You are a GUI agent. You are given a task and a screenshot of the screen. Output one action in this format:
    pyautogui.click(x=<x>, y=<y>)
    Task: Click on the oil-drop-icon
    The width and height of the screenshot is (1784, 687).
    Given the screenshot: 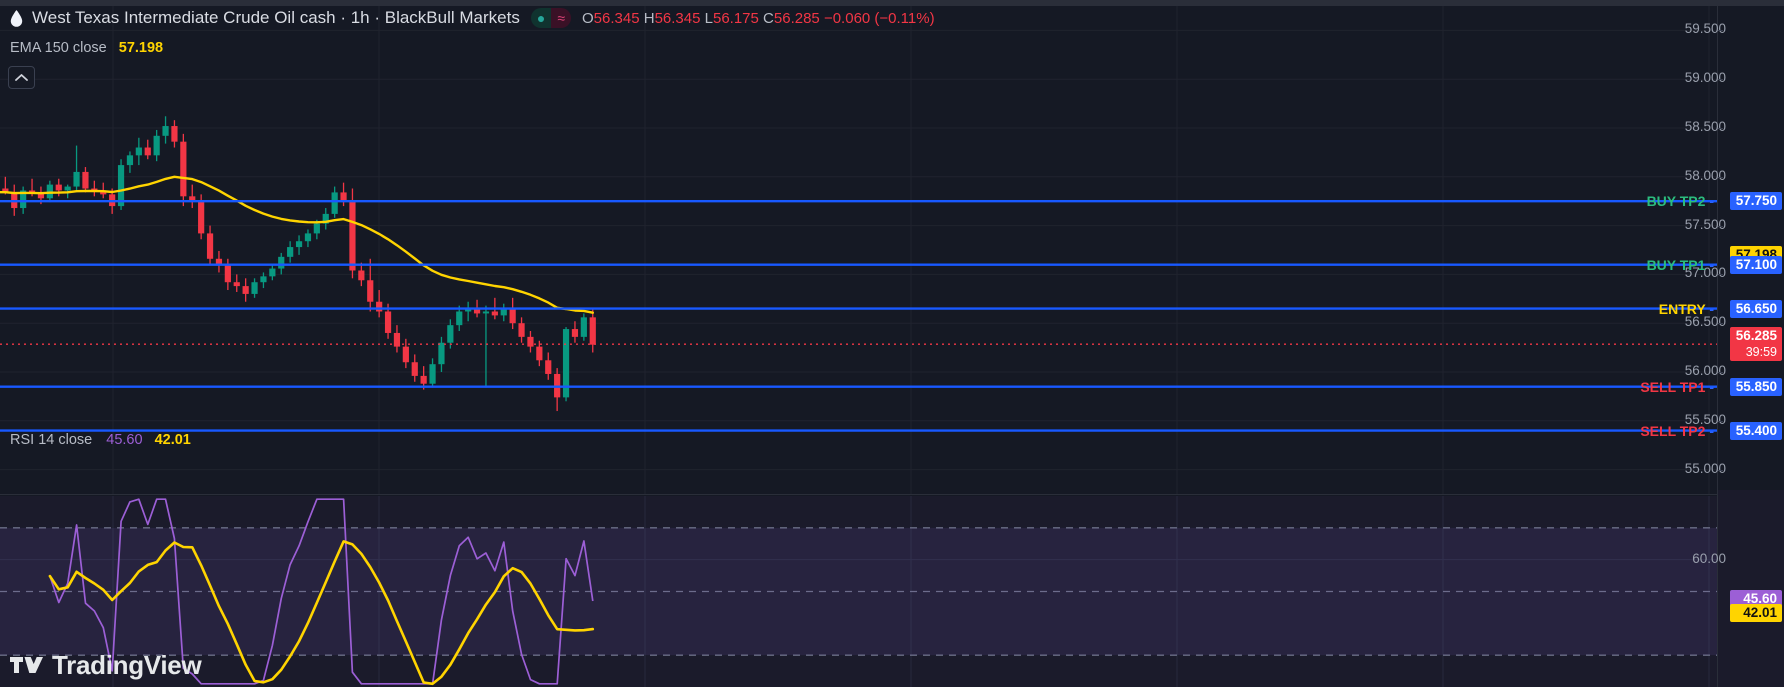 What is the action you would take?
    pyautogui.click(x=16, y=18)
    